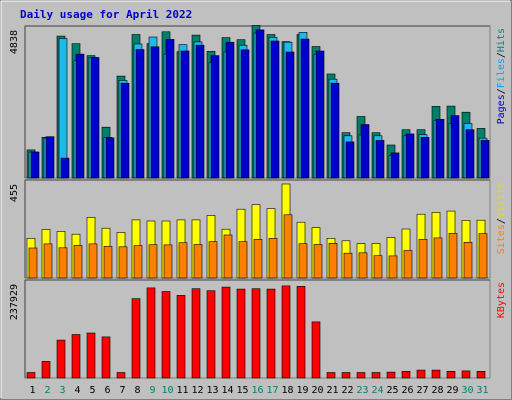 This screenshot has height=400, width=512. I want to click on legend-visits: Sites/Visits, so click(501, 218).